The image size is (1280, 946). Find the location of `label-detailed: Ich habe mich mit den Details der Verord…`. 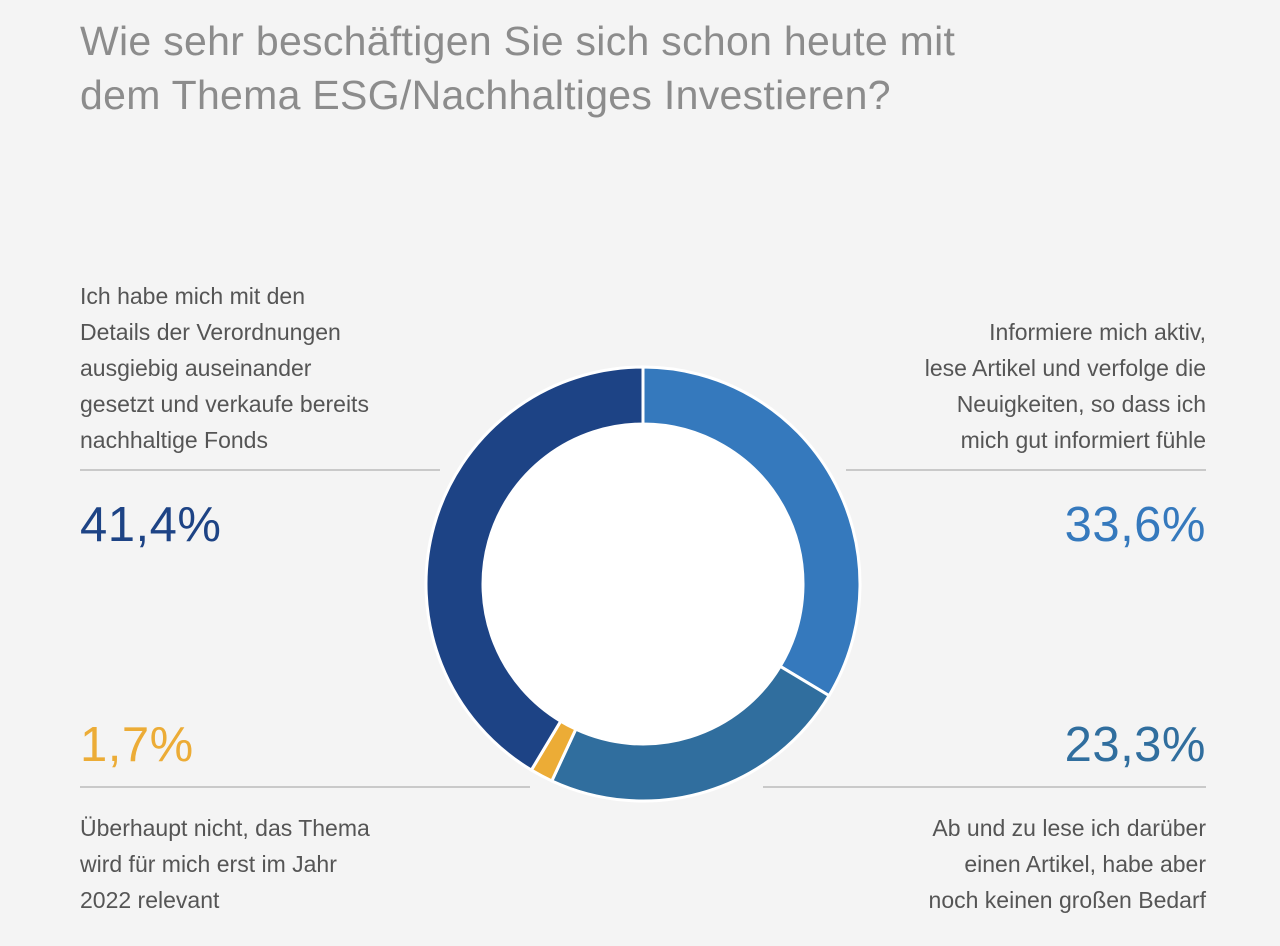

label-detailed: Ich habe mich mit den Details der Verord… is located at coordinates (224, 368).